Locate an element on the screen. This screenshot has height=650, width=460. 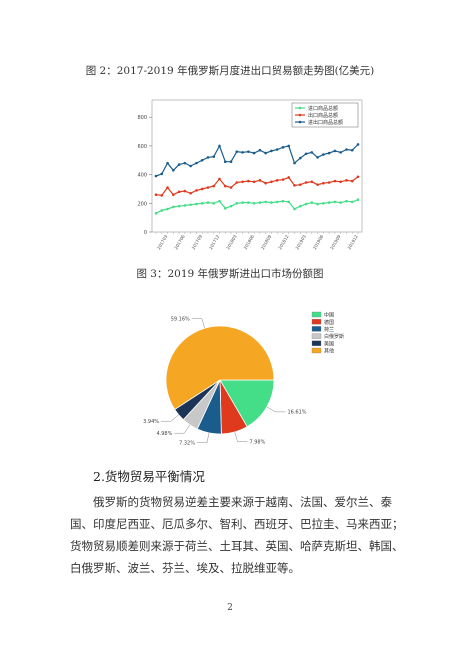
legend-label: 美国 is located at coordinates (329, 343).